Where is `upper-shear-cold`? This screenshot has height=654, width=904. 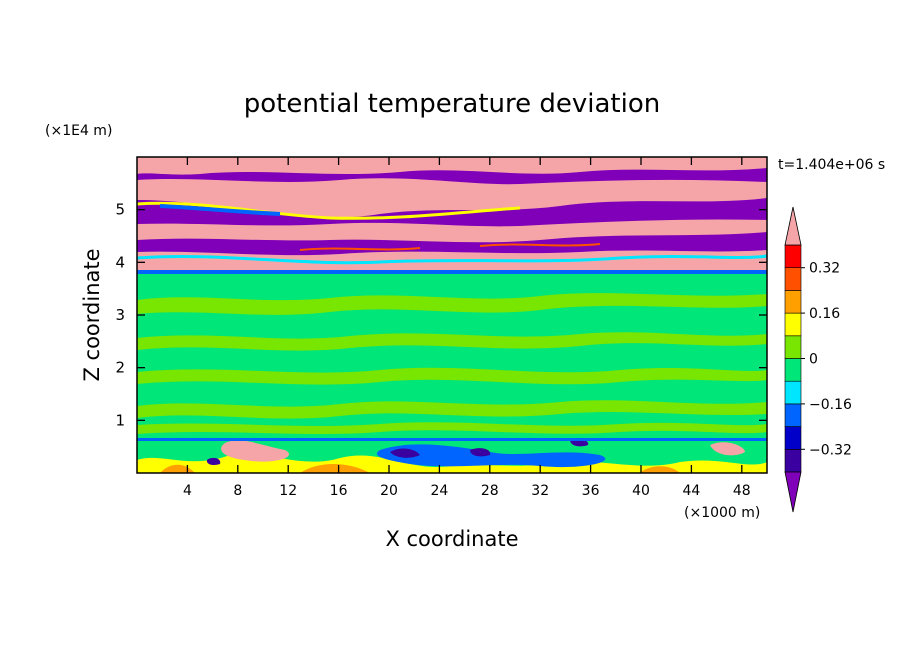 upper-shear-cold is located at coordinates (220, 210).